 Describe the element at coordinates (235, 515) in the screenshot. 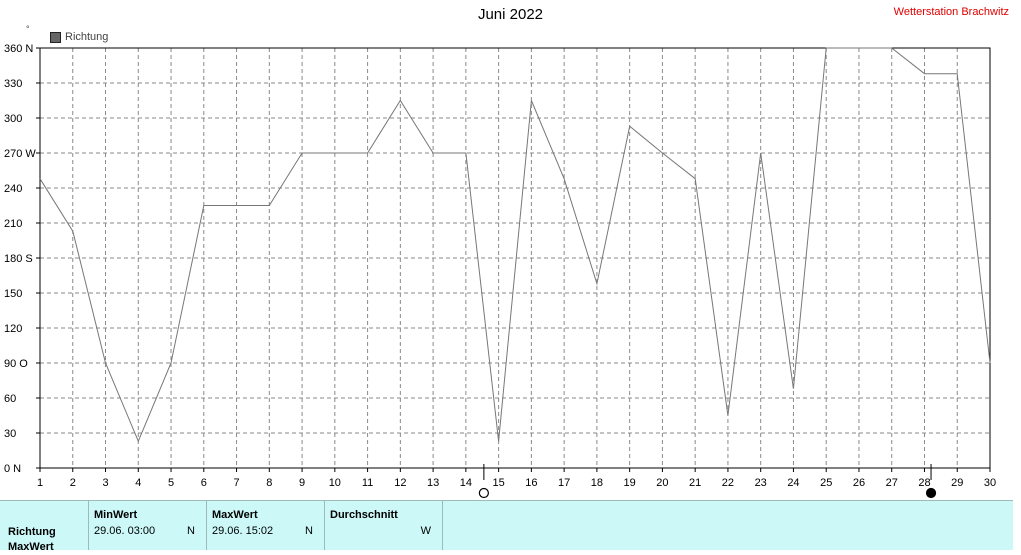

I see `maxwert-header: MaxWert` at that location.